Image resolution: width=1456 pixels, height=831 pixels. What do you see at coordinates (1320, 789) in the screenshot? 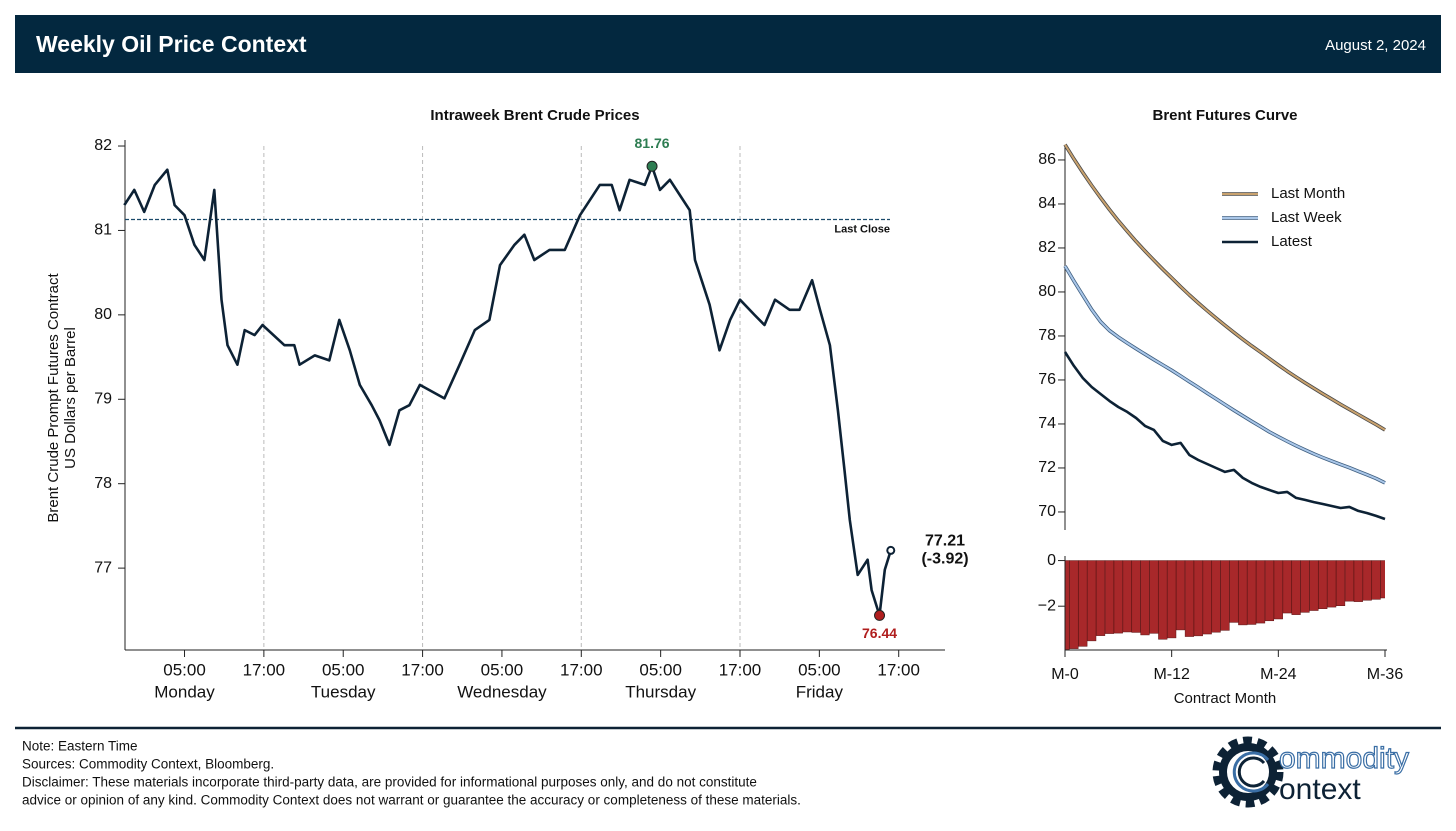
I see `logo-text: ontext` at bounding box center [1320, 789].